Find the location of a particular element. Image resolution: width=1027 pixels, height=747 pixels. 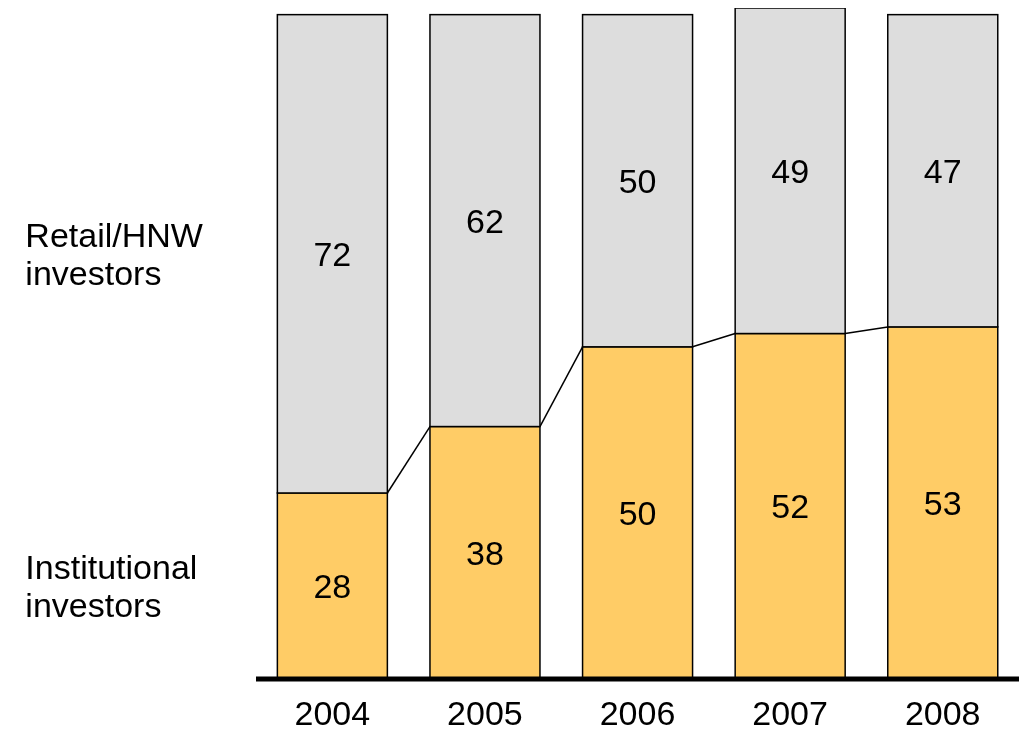

data-label: 52 is located at coordinates (790, 506).